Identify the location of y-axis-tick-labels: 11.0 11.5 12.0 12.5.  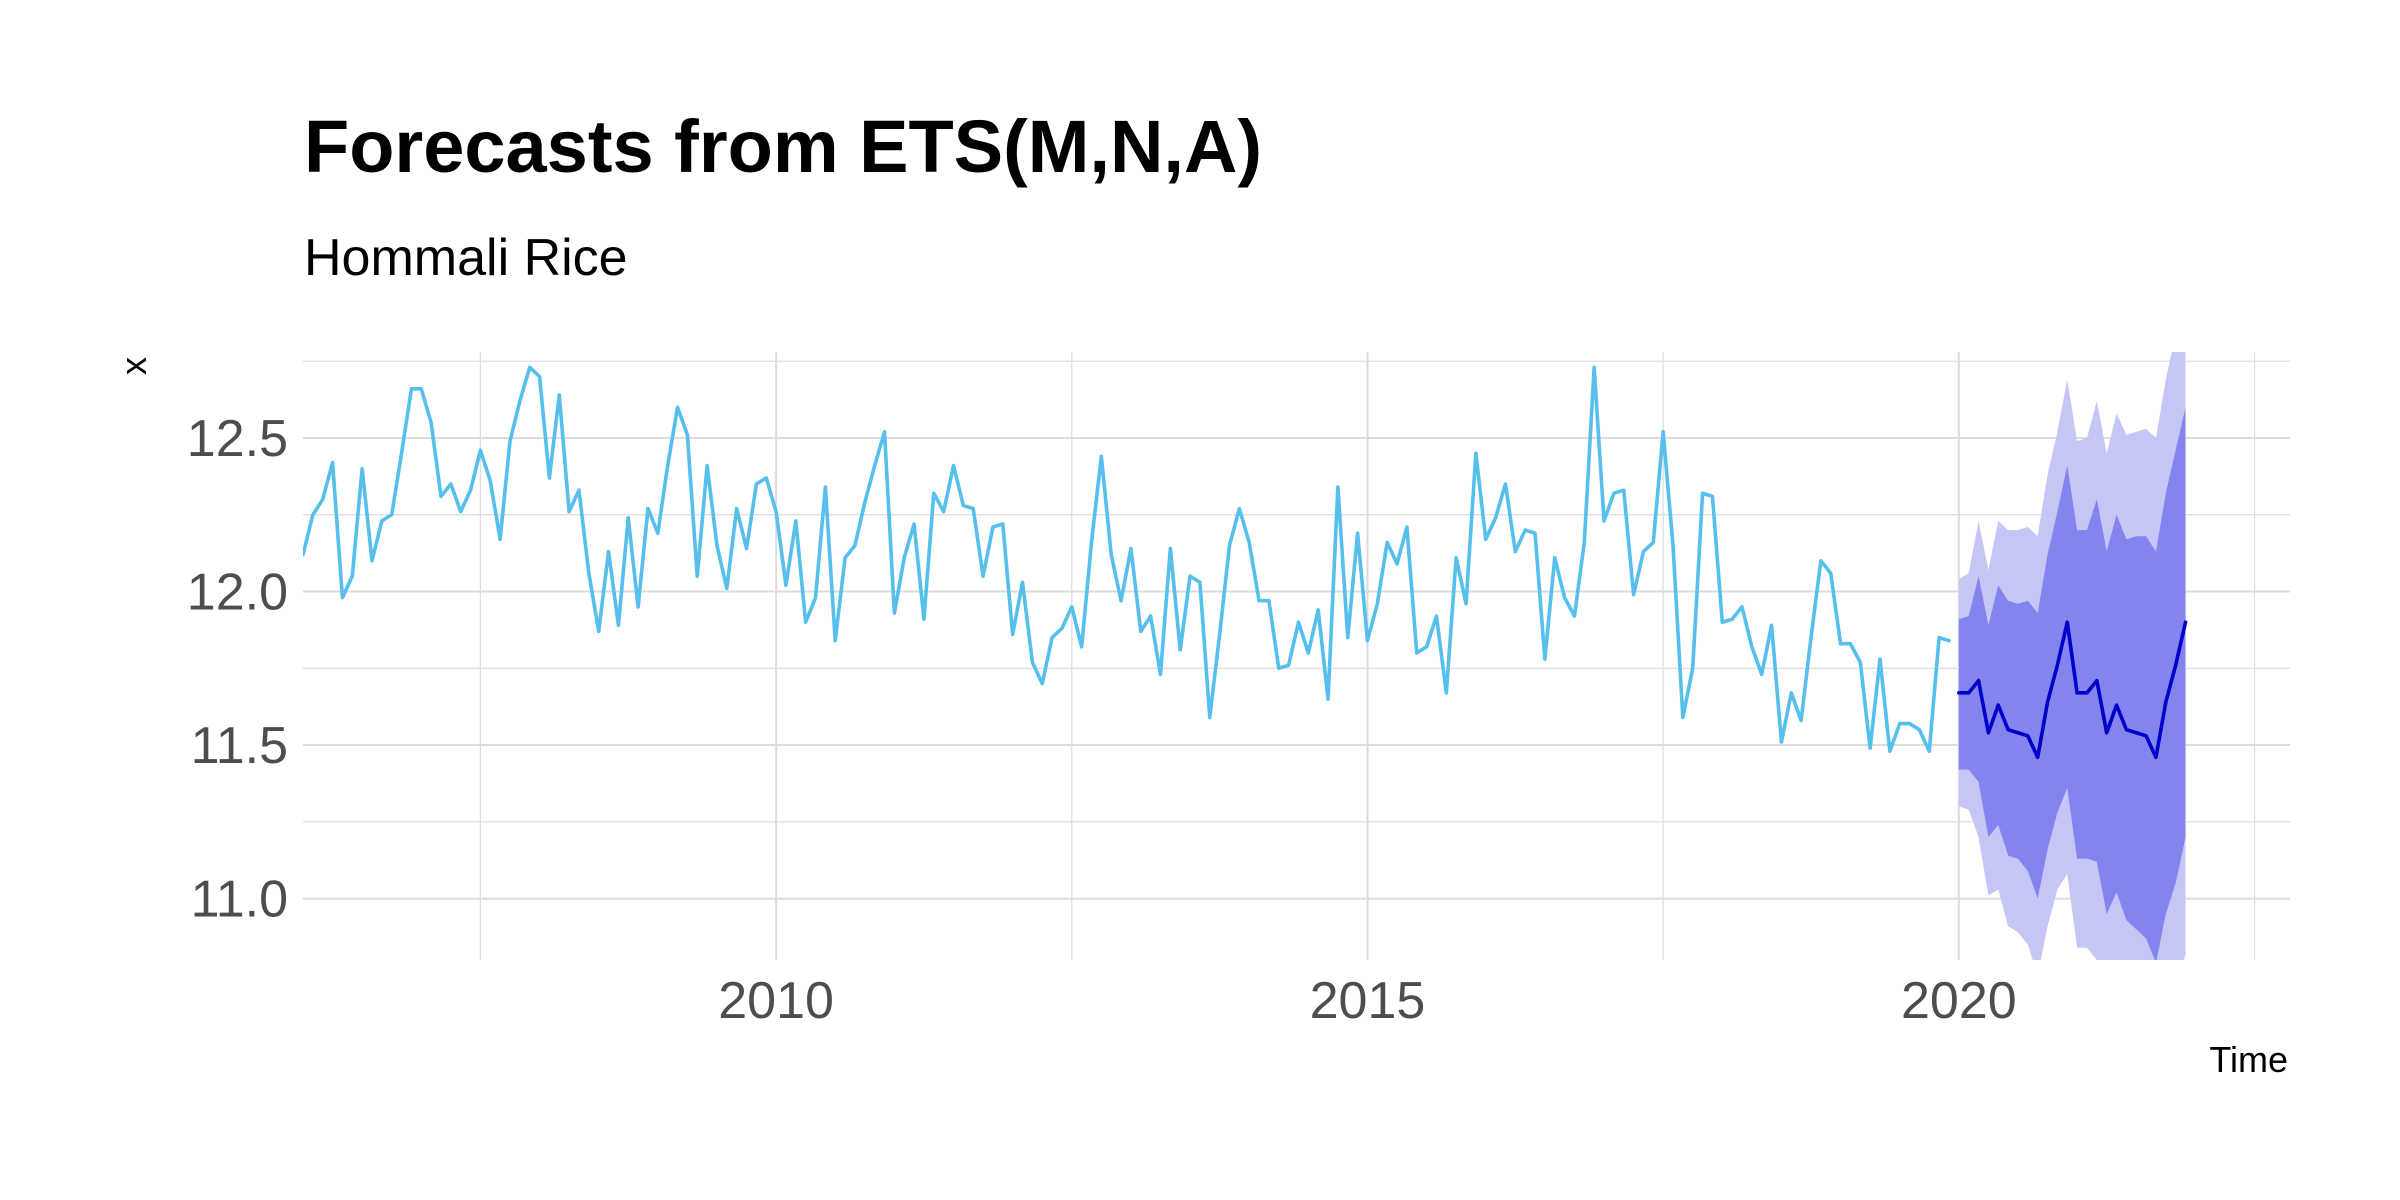
(237, 669).